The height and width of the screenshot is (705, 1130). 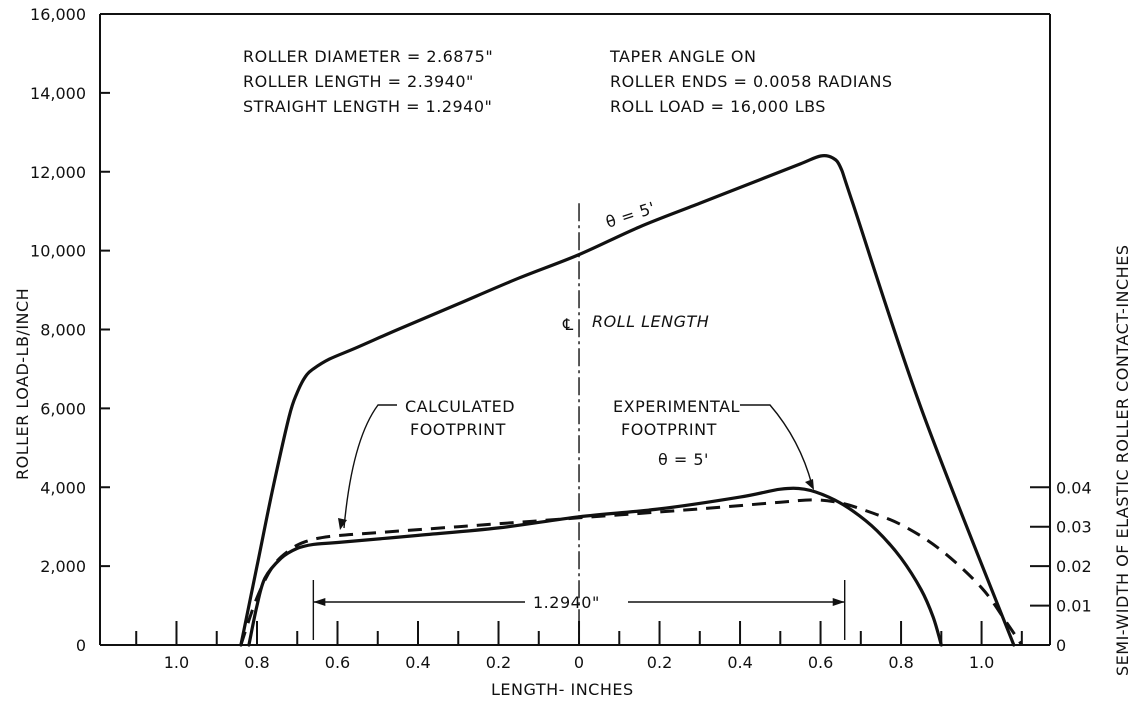 What do you see at coordinates (358, 81) in the screenshot?
I see `spec-roller-length: ROLLER LENGTH = 2.3940"` at bounding box center [358, 81].